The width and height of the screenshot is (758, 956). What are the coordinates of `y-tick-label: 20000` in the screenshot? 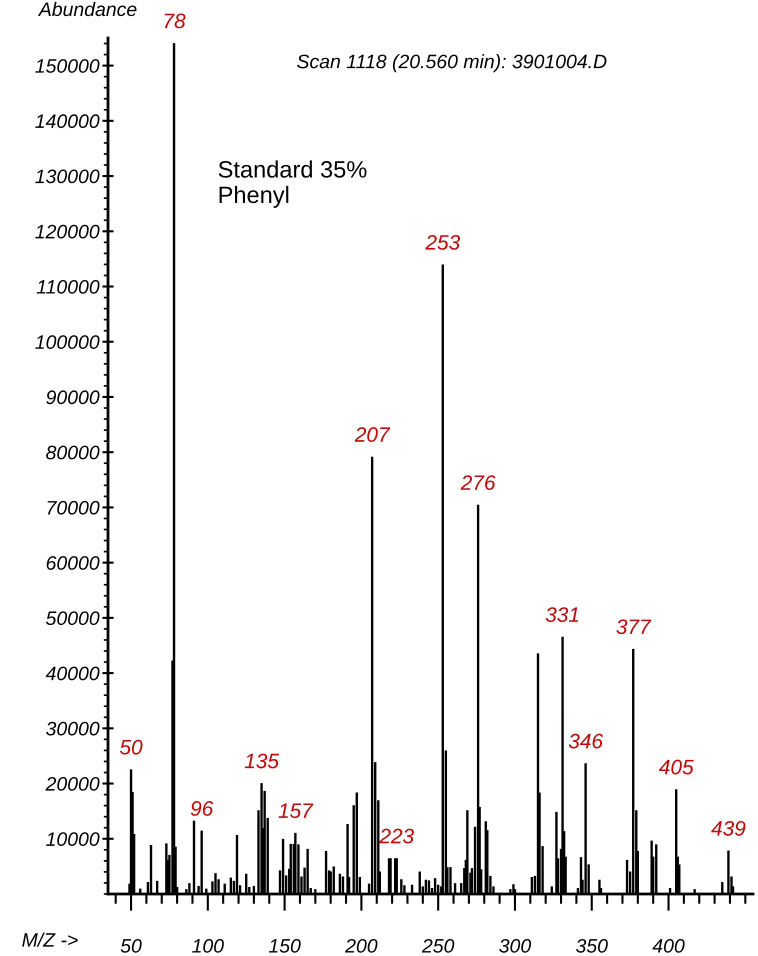 It's located at (72, 784).